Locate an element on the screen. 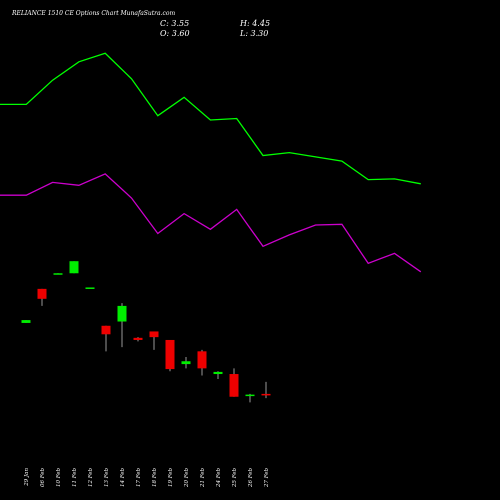  date-label: 17 Feb is located at coordinates (139, 478).